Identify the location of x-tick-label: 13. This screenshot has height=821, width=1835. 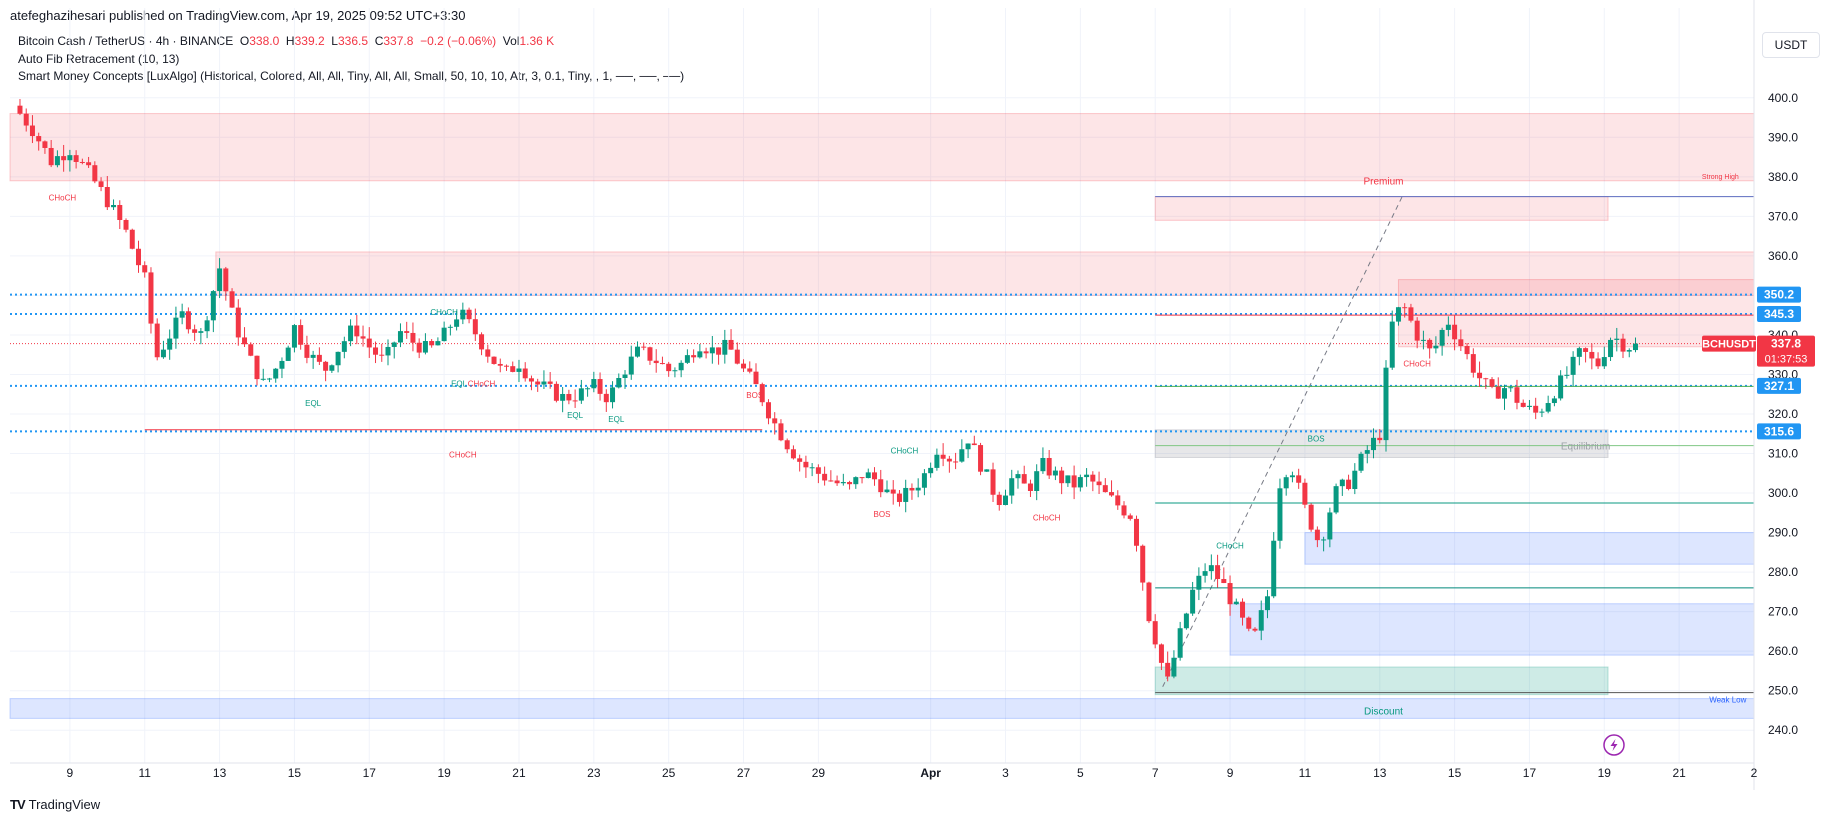
(220, 773).